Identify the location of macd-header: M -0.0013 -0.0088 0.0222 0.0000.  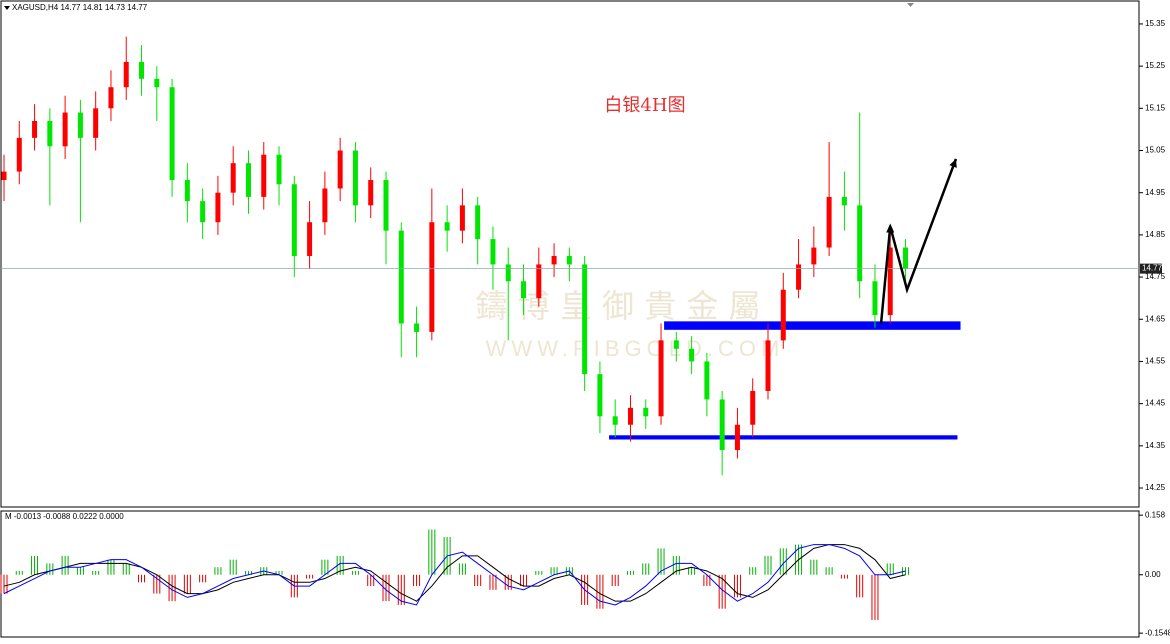
(64, 516).